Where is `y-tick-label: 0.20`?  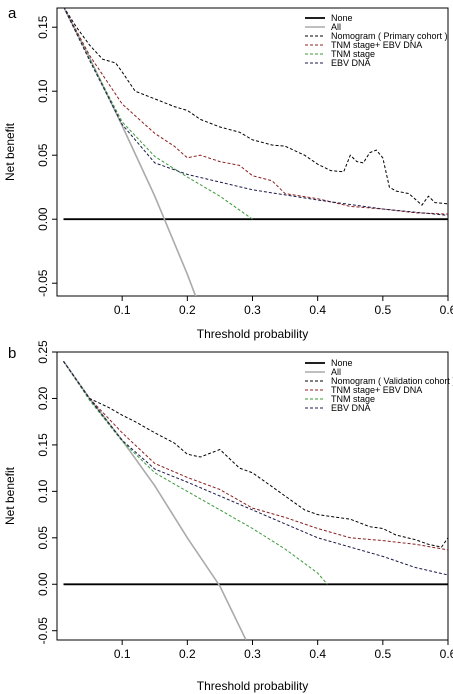 y-tick-label: 0.20 is located at coordinates (43, 398).